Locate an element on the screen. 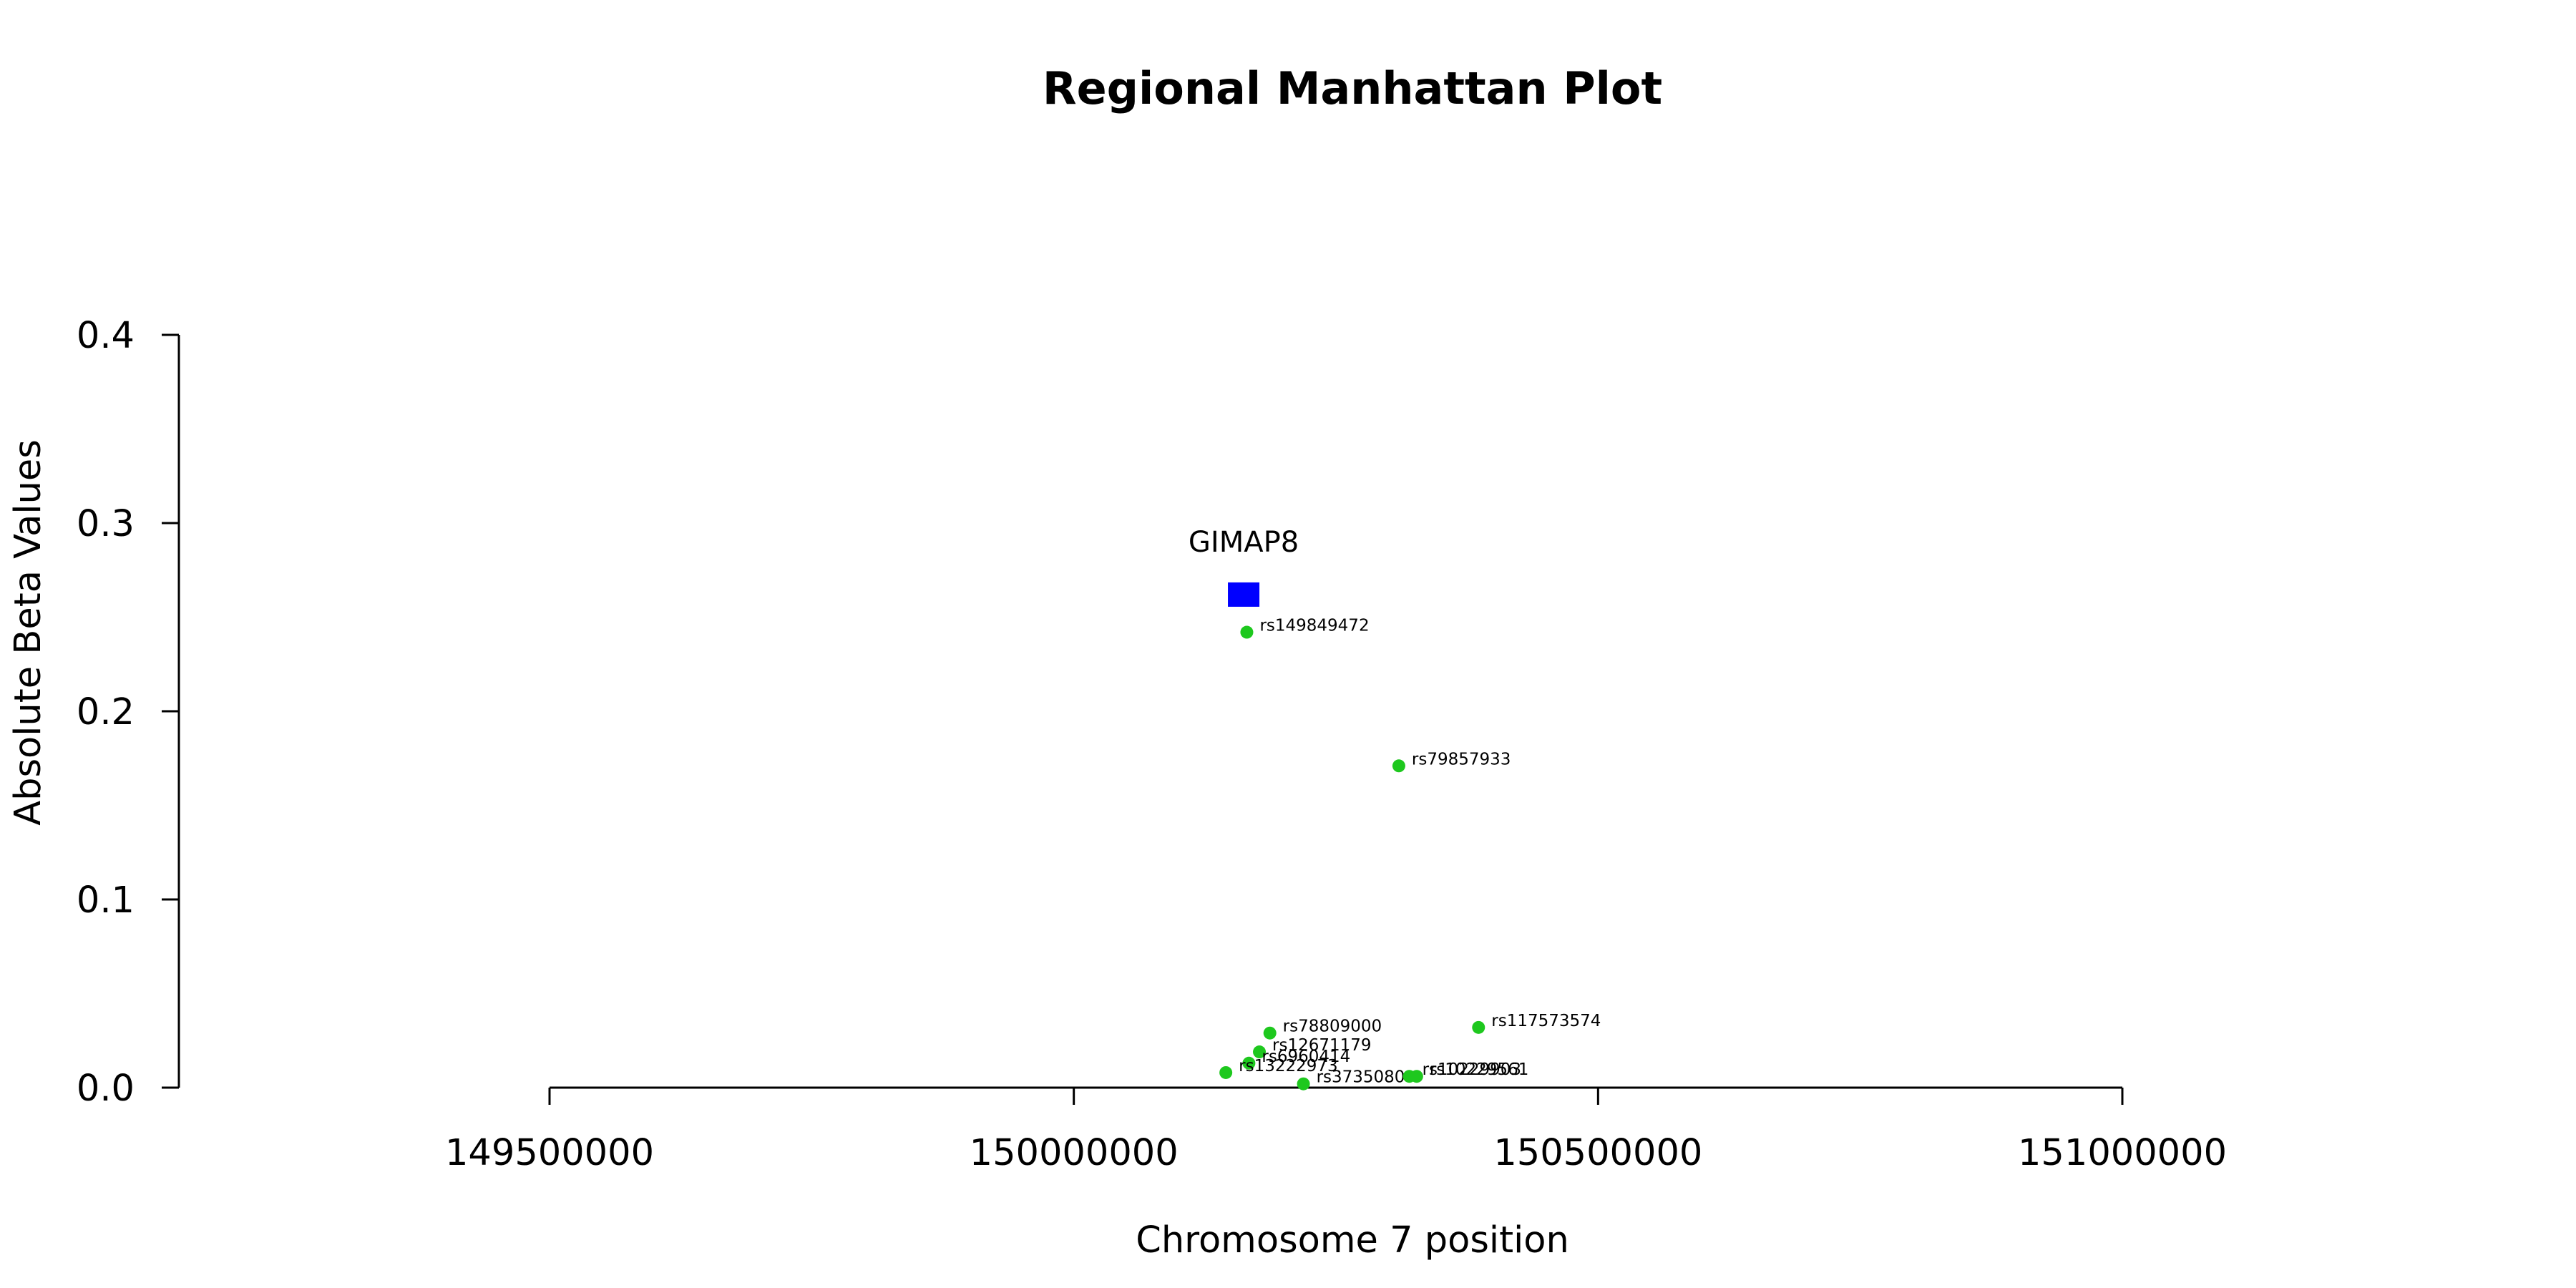 This screenshot has height=1288, width=2576. y-tick-label: 0.3 is located at coordinates (106, 524).